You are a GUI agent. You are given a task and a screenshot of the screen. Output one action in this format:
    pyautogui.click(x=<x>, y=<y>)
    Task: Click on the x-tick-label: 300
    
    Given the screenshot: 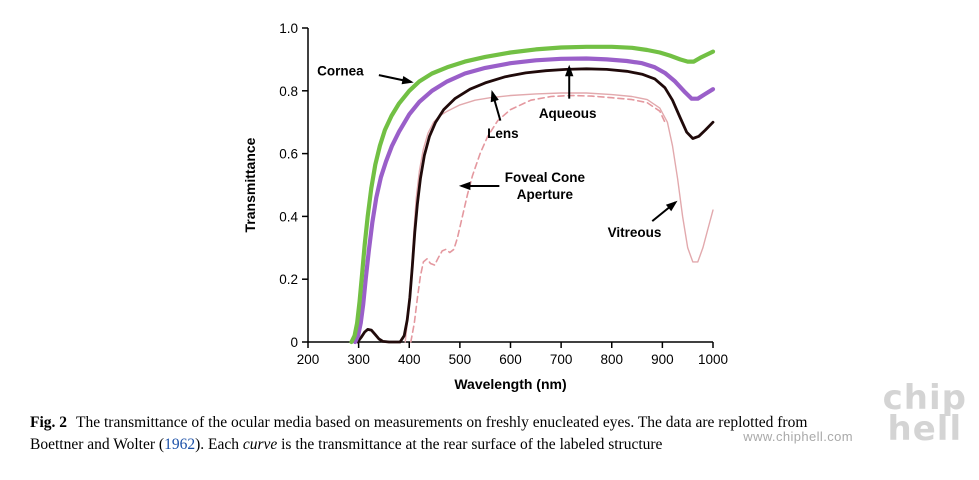 What is the action you would take?
    pyautogui.click(x=358, y=359)
    